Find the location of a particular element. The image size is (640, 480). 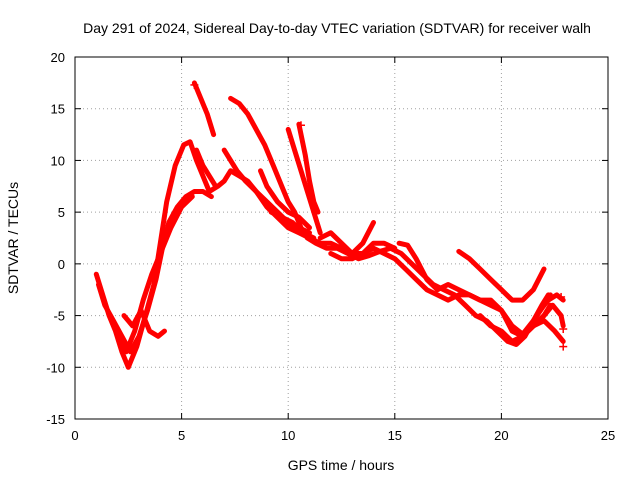

y-tick-label: 15 is located at coordinates (58, 109).